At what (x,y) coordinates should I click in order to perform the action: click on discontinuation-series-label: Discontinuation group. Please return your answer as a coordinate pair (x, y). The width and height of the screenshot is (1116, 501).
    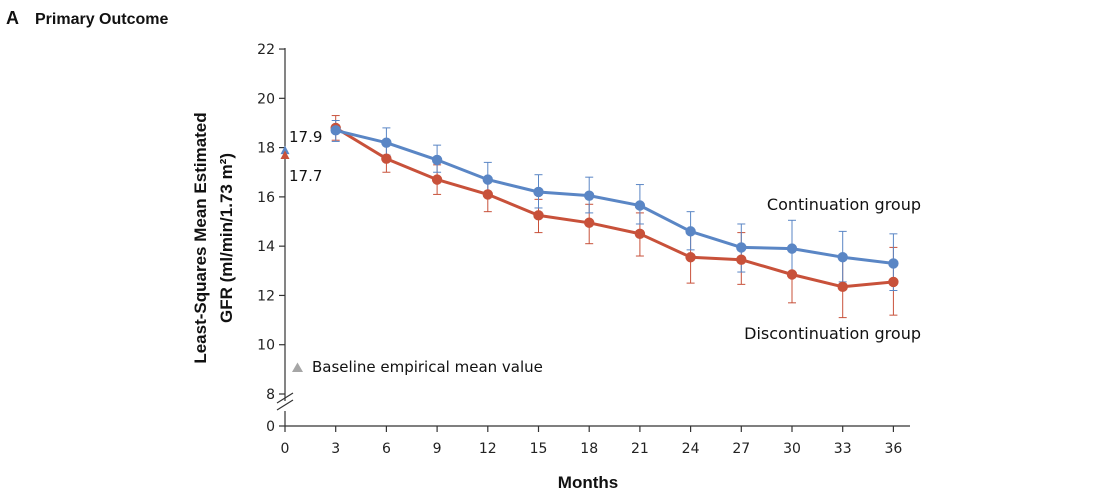
    Looking at the image, I should click on (832, 333).